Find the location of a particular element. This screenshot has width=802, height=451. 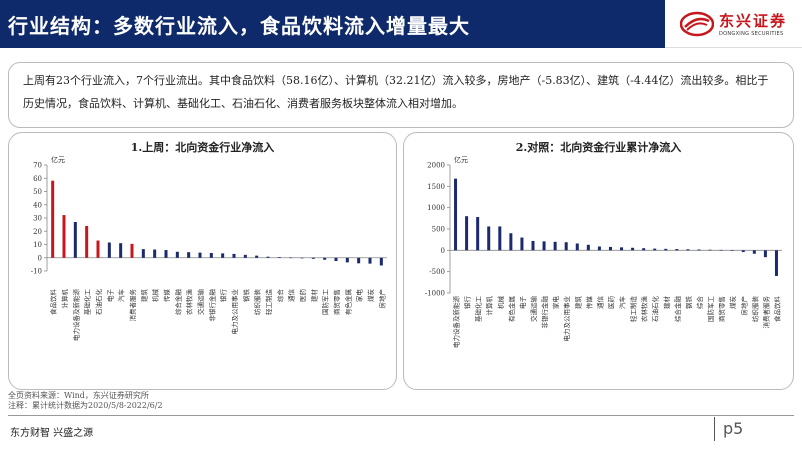

y-tick-label: 1500 is located at coordinates (436, 187).